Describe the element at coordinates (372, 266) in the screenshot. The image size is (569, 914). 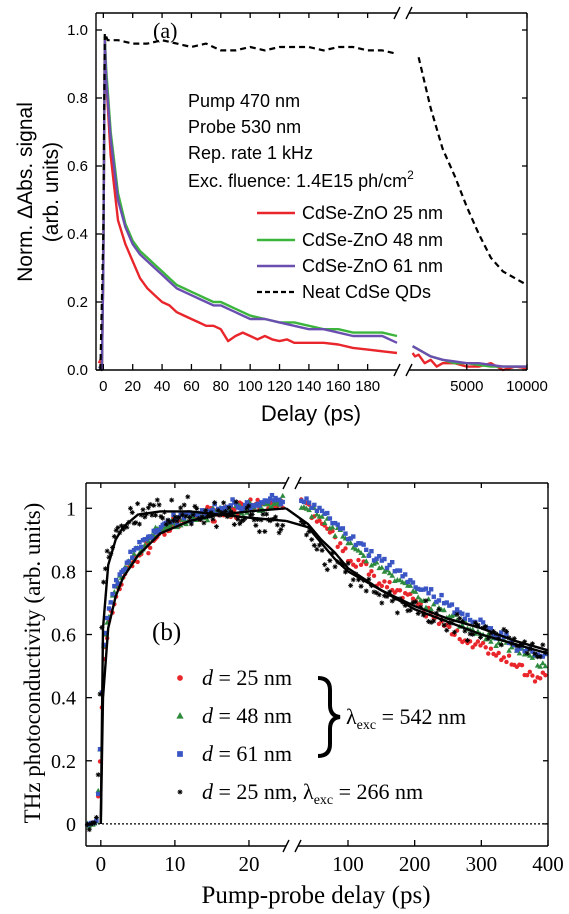
I see `legend-label: CdSe-ZnO 61 nm` at that location.